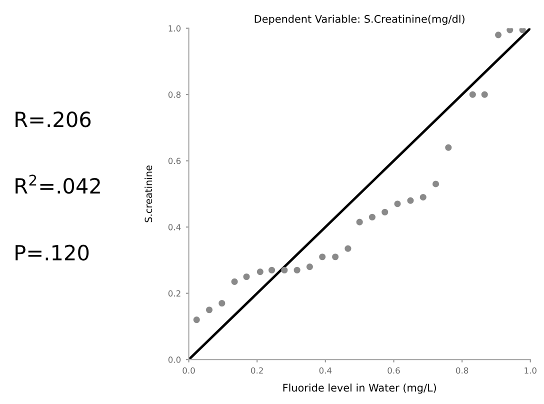 This screenshot has height=404, width=544. Describe the element at coordinates (188, 370) in the screenshot. I see `x-tick-label: 0.0` at that location.